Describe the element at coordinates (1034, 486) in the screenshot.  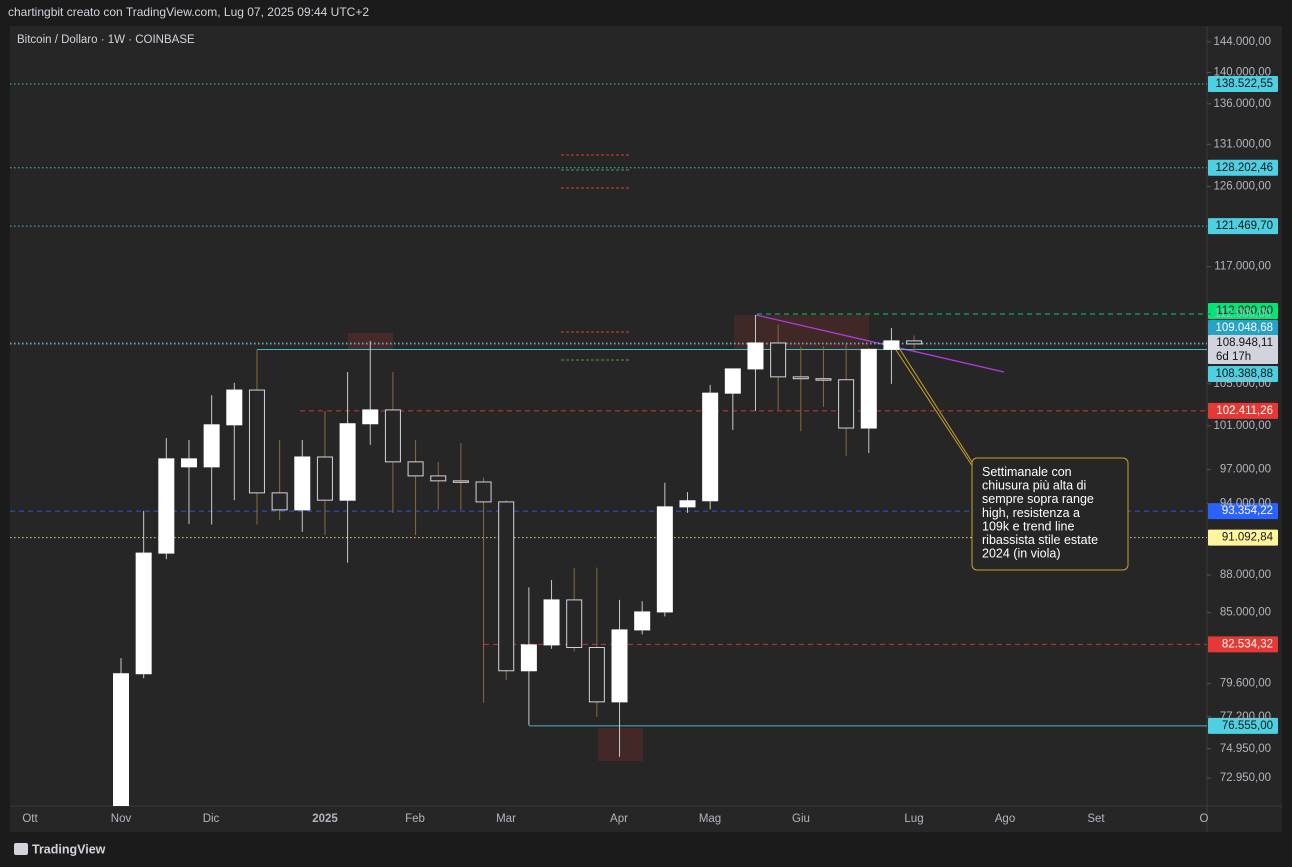
I see `annotation-text: chiusura più alta di` at that location.